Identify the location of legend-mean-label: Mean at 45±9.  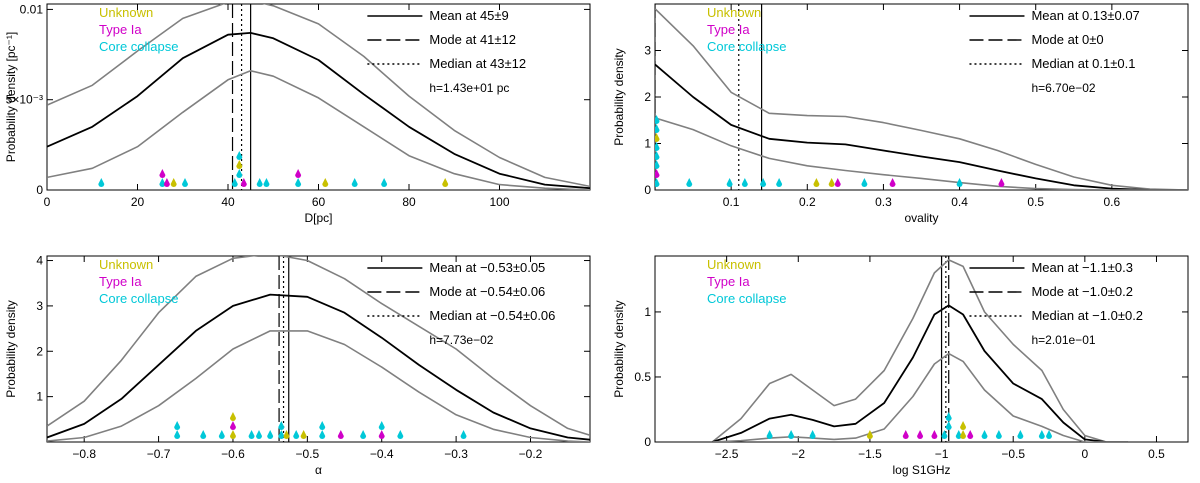
(468, 15).